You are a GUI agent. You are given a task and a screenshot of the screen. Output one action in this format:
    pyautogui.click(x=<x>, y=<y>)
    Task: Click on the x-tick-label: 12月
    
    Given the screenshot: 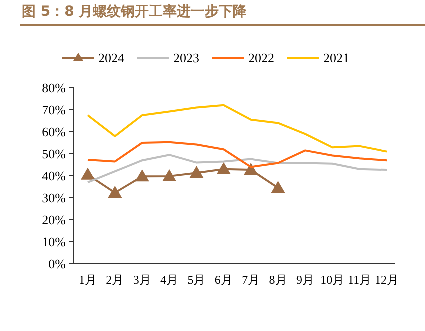 What is the action you would take?
    pyautogui.click(x=387, y=280)
    